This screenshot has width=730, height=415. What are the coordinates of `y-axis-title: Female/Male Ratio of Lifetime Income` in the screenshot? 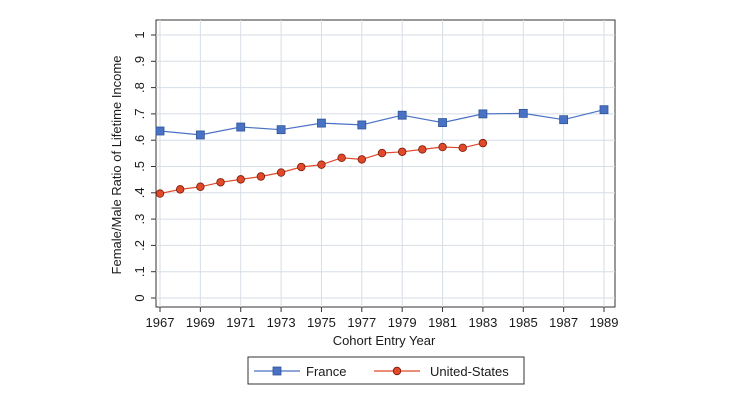 It's located at (116, 165).